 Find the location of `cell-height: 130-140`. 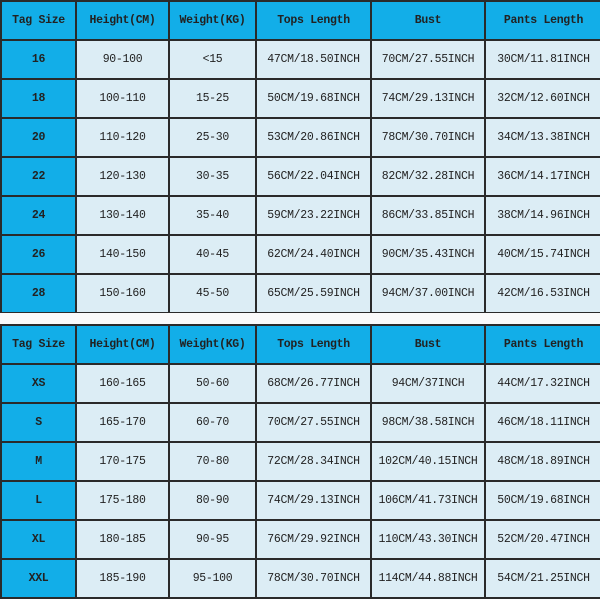

cell-height: 130-140 is located at coordinates (122, 215).